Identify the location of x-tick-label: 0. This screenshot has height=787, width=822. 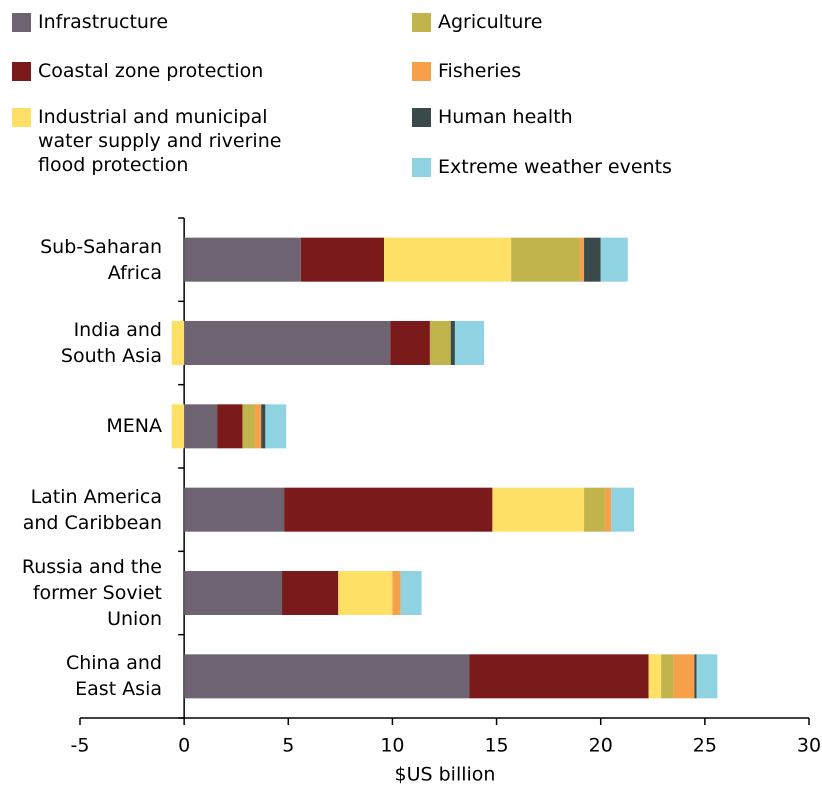
(184, 746).